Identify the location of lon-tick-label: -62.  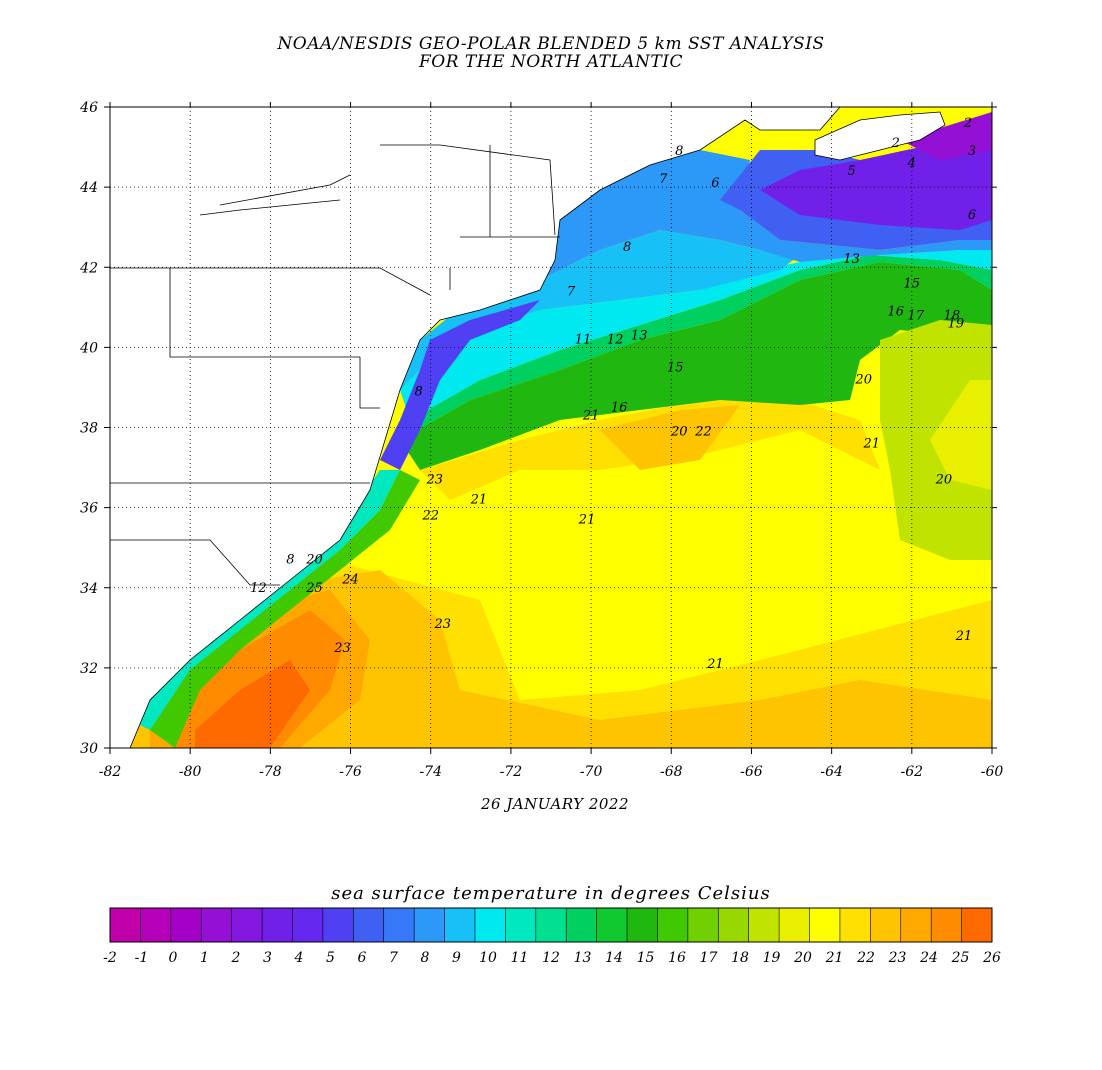
(912, 772).